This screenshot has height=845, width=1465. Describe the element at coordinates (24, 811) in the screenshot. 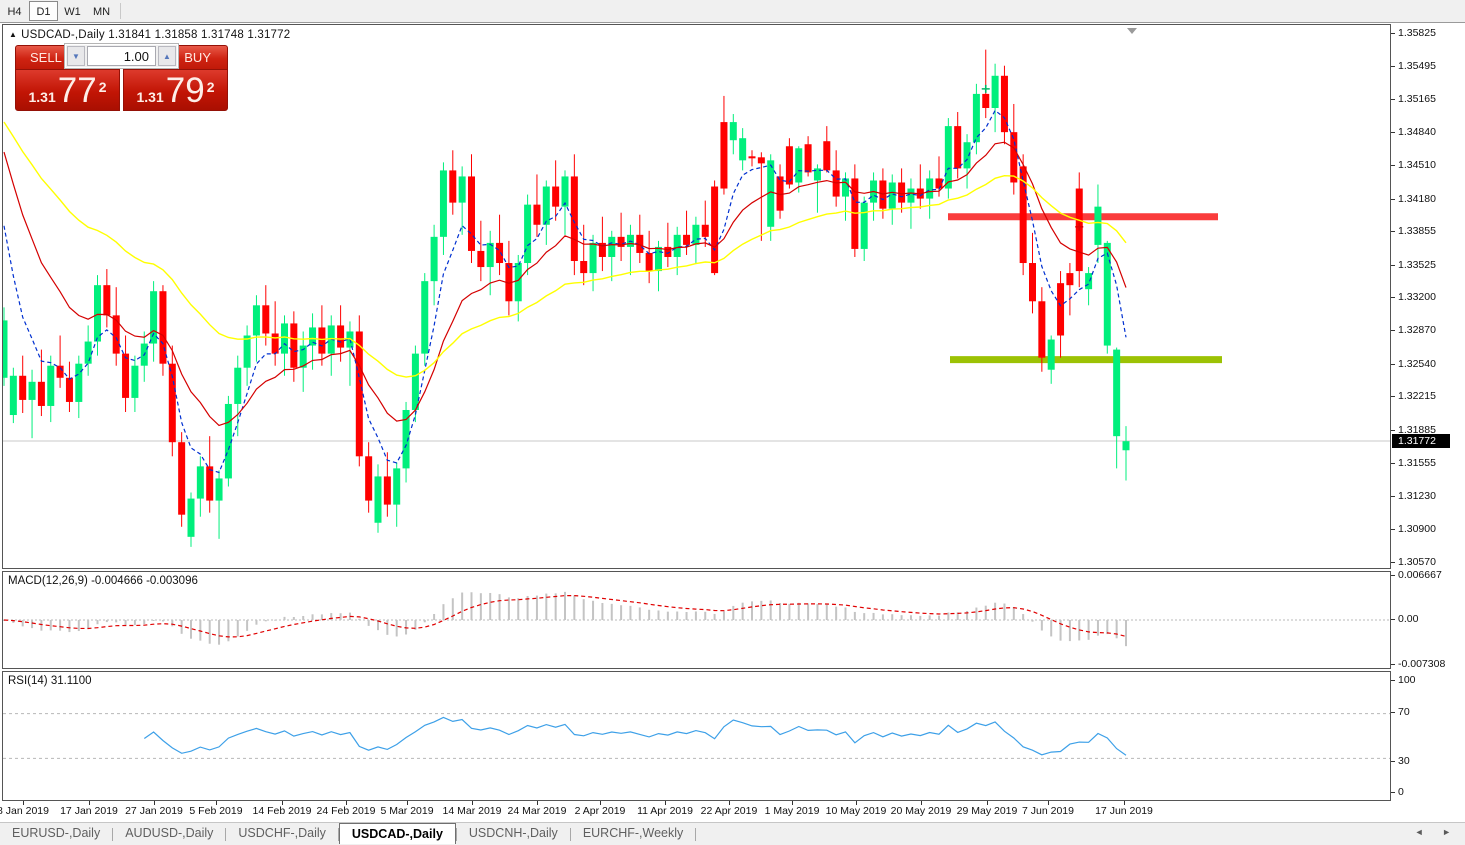

I see `date-tick-label: 8 Jan 2019` at that location.